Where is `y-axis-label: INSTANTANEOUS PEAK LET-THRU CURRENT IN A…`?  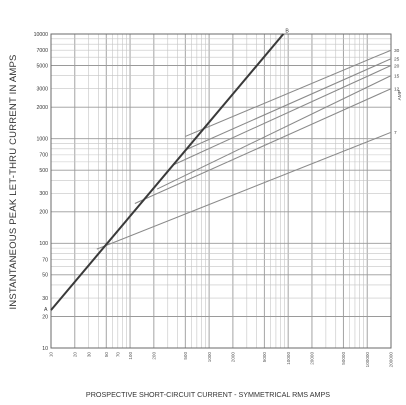 y-axis-label: INSTANTANEOUS PEAK LET-THRU CURRENT IN A… is located at coordinates (13, 181).